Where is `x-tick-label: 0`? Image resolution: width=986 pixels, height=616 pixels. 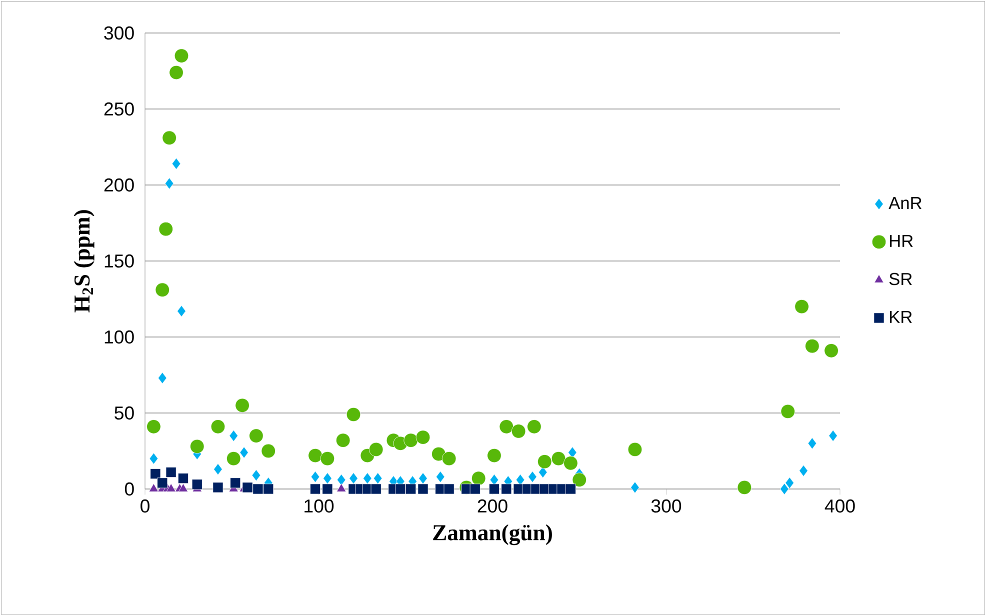
x-tick-label: 0 is located at coordinates (145, 506).